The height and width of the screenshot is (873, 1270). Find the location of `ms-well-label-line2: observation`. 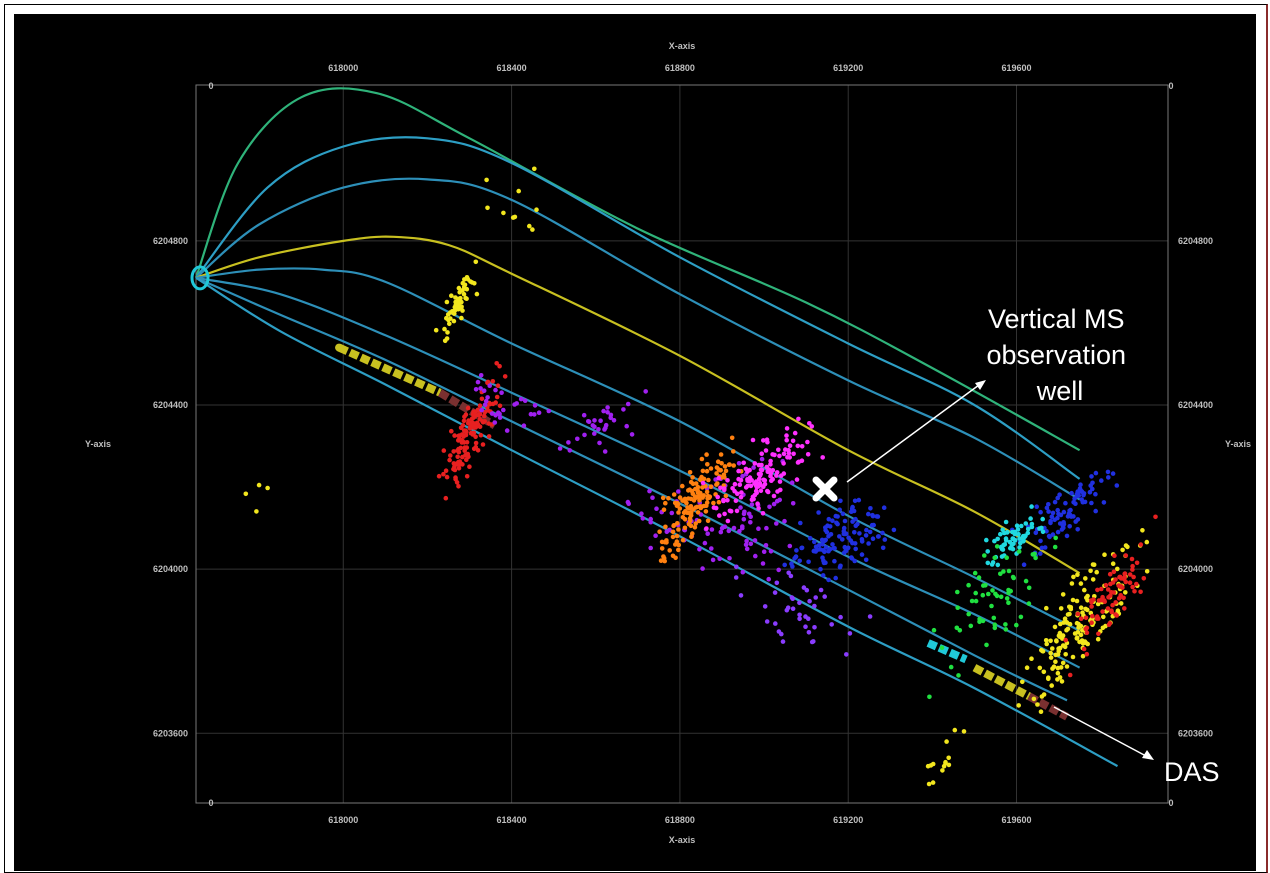

ms-well-label-line2: observation is located at coordinates (1056, 355).